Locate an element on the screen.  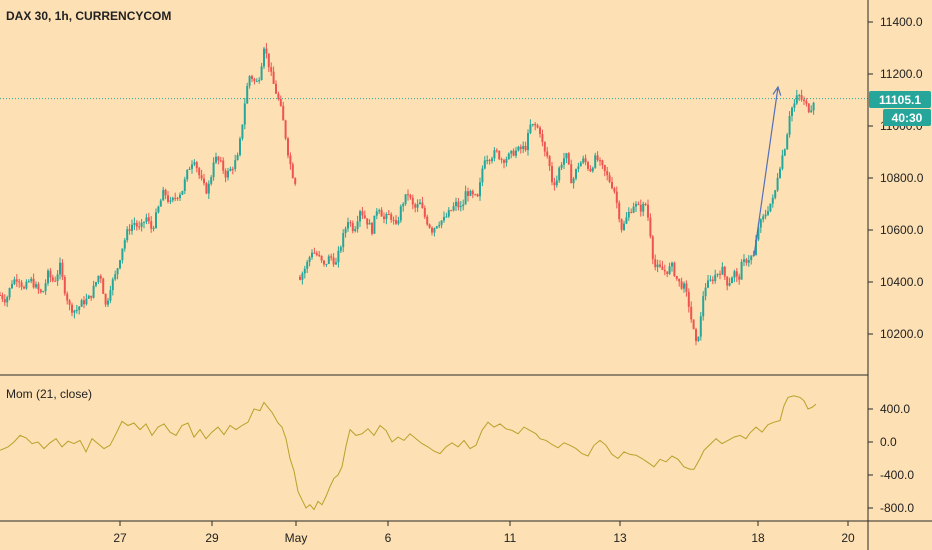
time-tick-label: 20 is located at coordinates (848, 538).